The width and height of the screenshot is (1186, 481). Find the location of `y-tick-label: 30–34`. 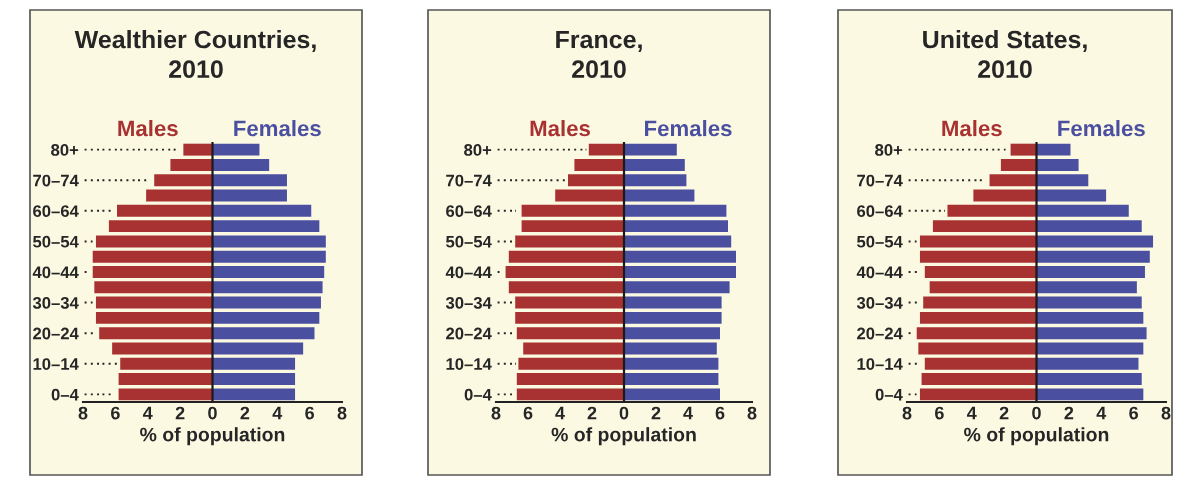

y-tick-label: 30–34 is located at coordinates (879, 302).